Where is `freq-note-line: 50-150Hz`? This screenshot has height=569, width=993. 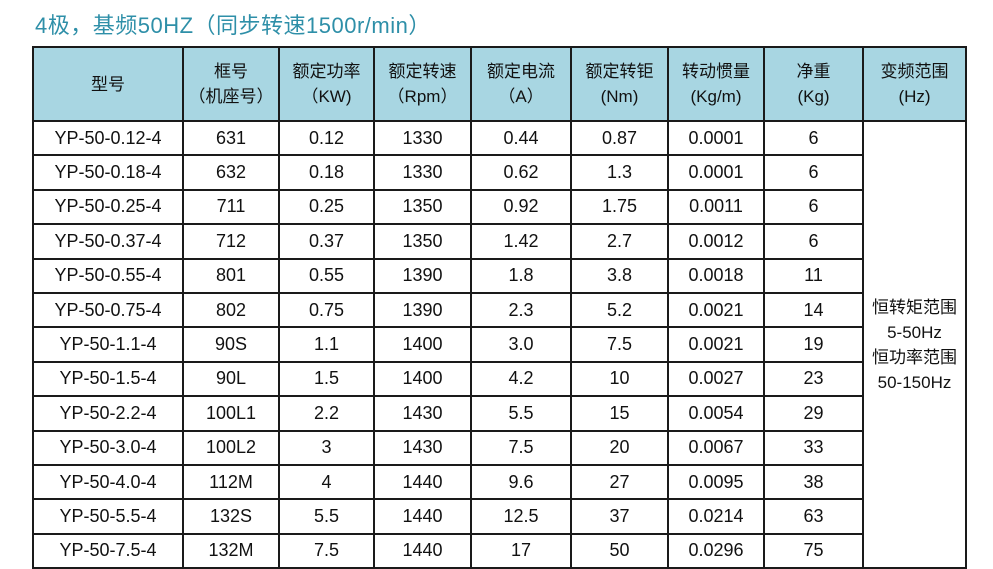
freq-note-line: 50-150Hz is located at coordinates (914, 382).